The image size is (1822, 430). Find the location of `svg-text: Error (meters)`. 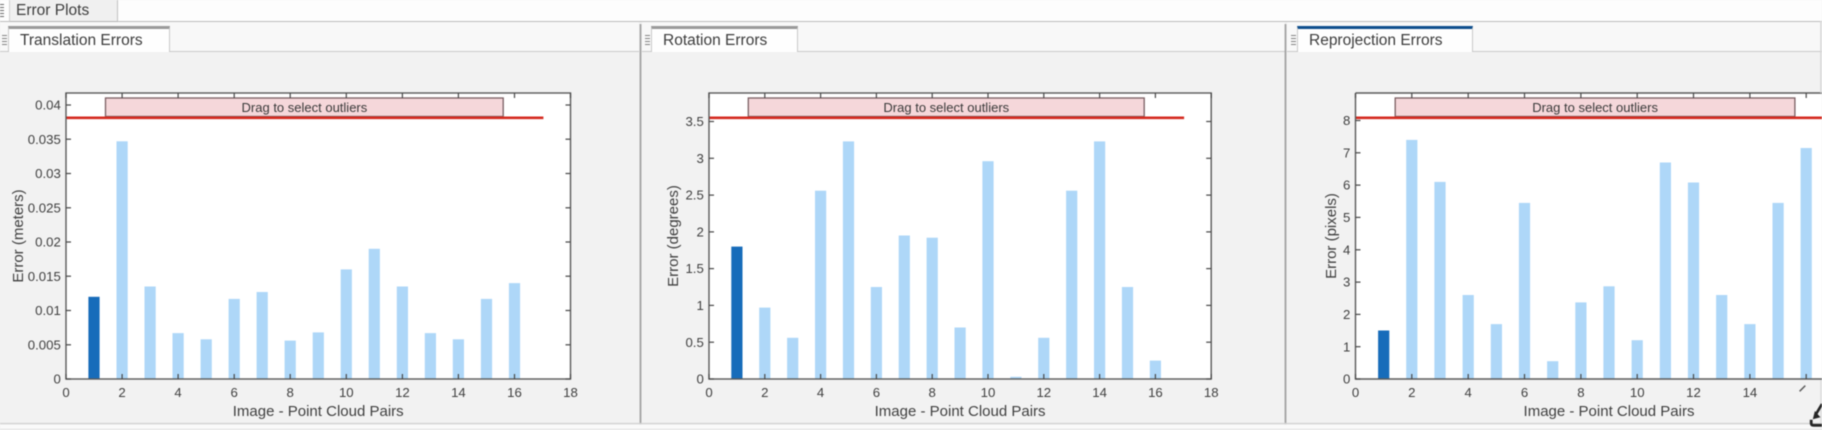

svg-text: Error (meters) is located at coordinates (18, 235).